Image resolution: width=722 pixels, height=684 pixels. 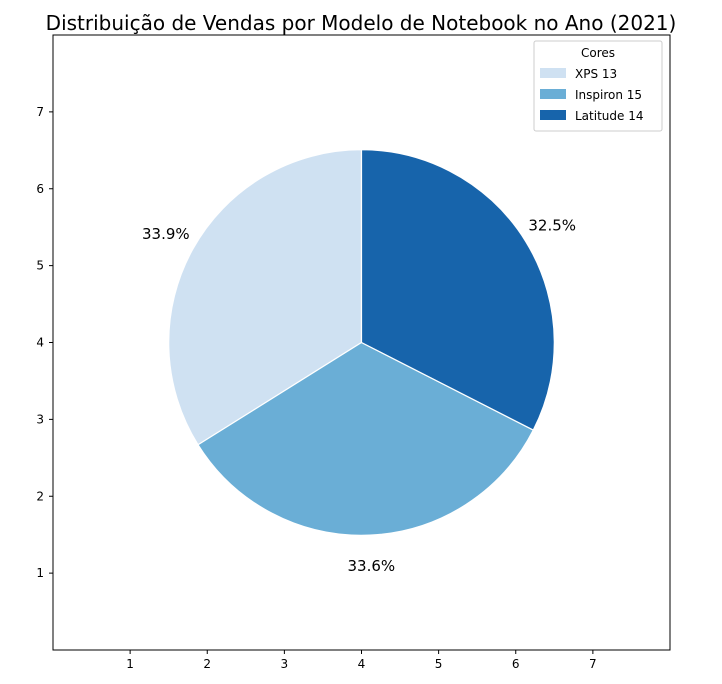 What do you see at coordinates (40, 343) in the screenshot?
I see `y-tick-label: 4` at bounding box center [40, 343].